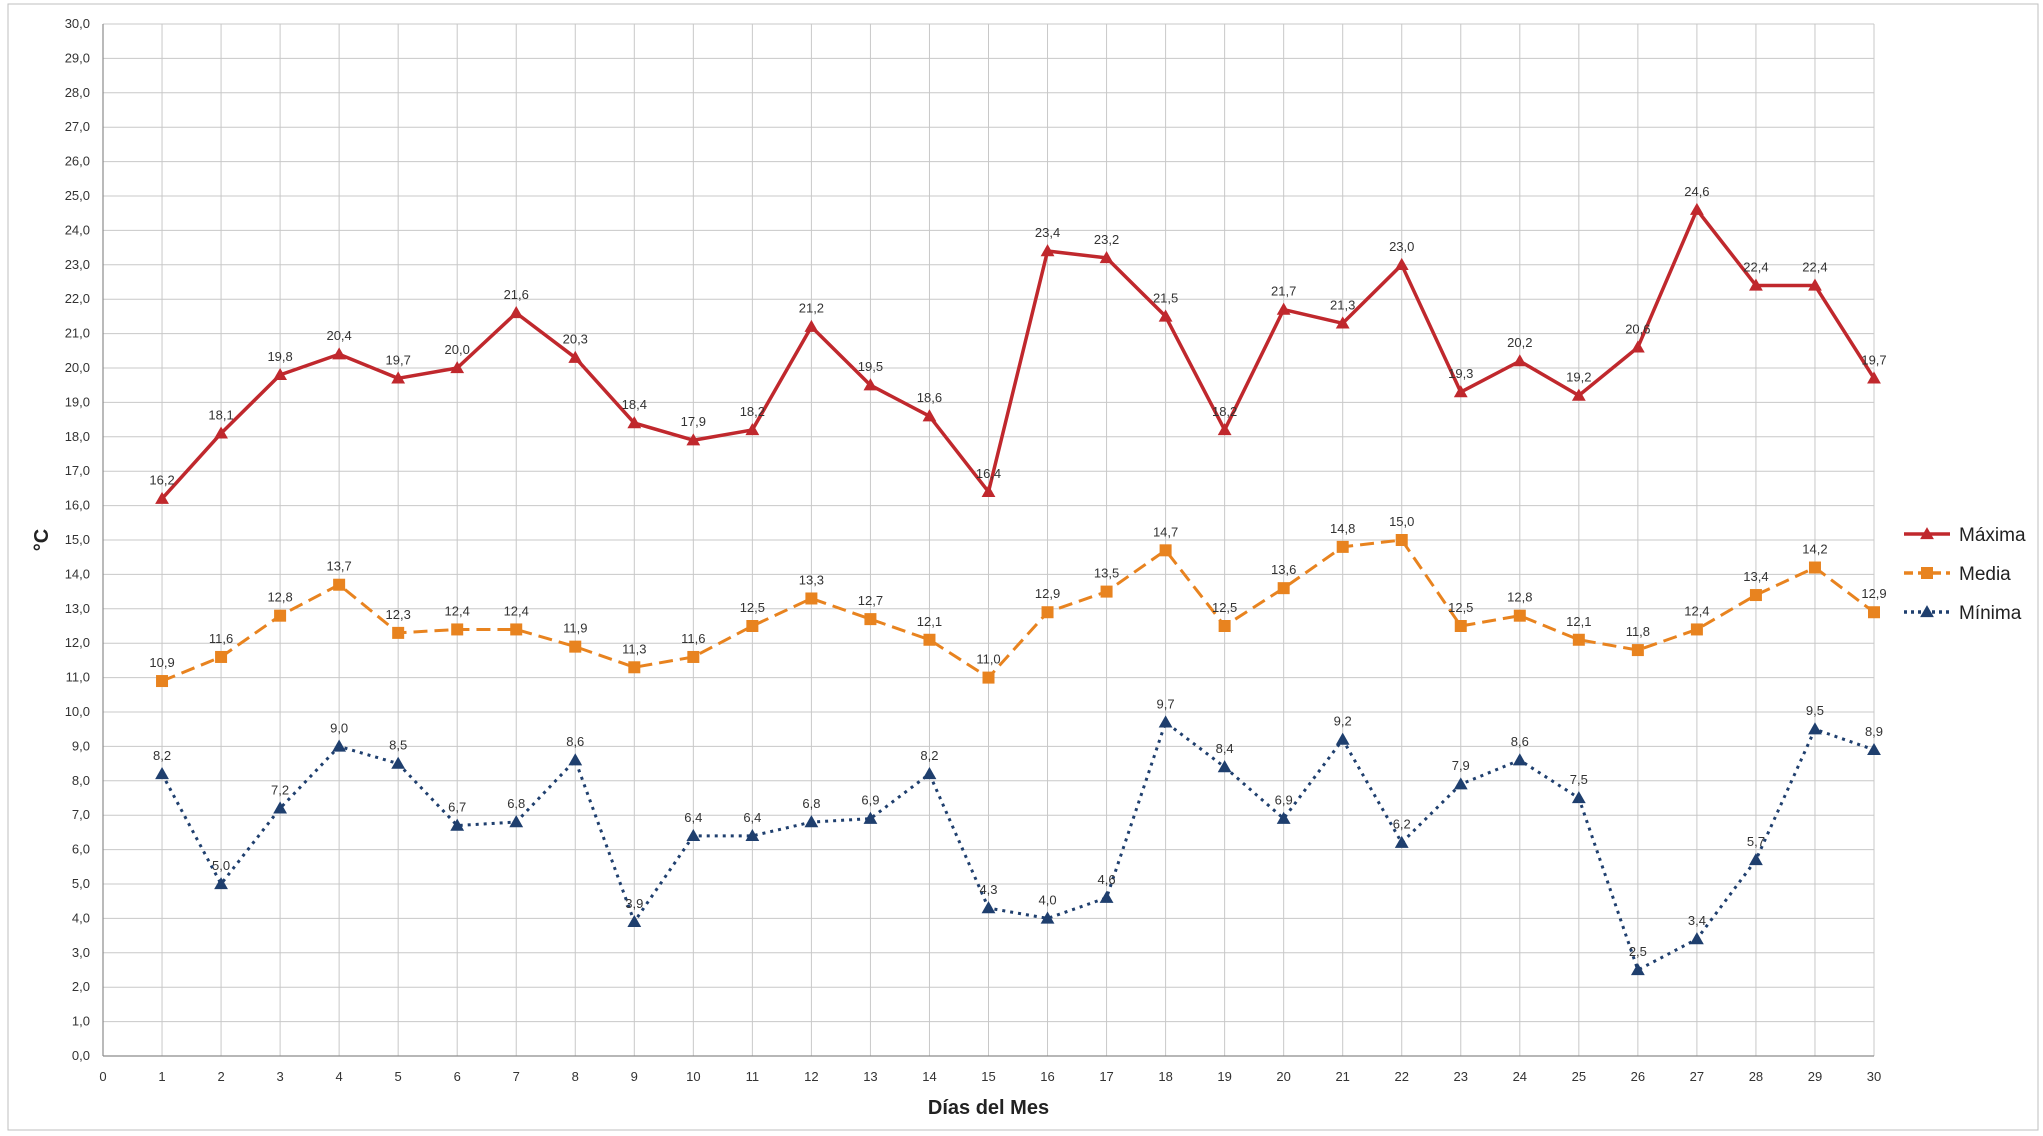  I want to click on data-label: 13,7, so click(338, 566).